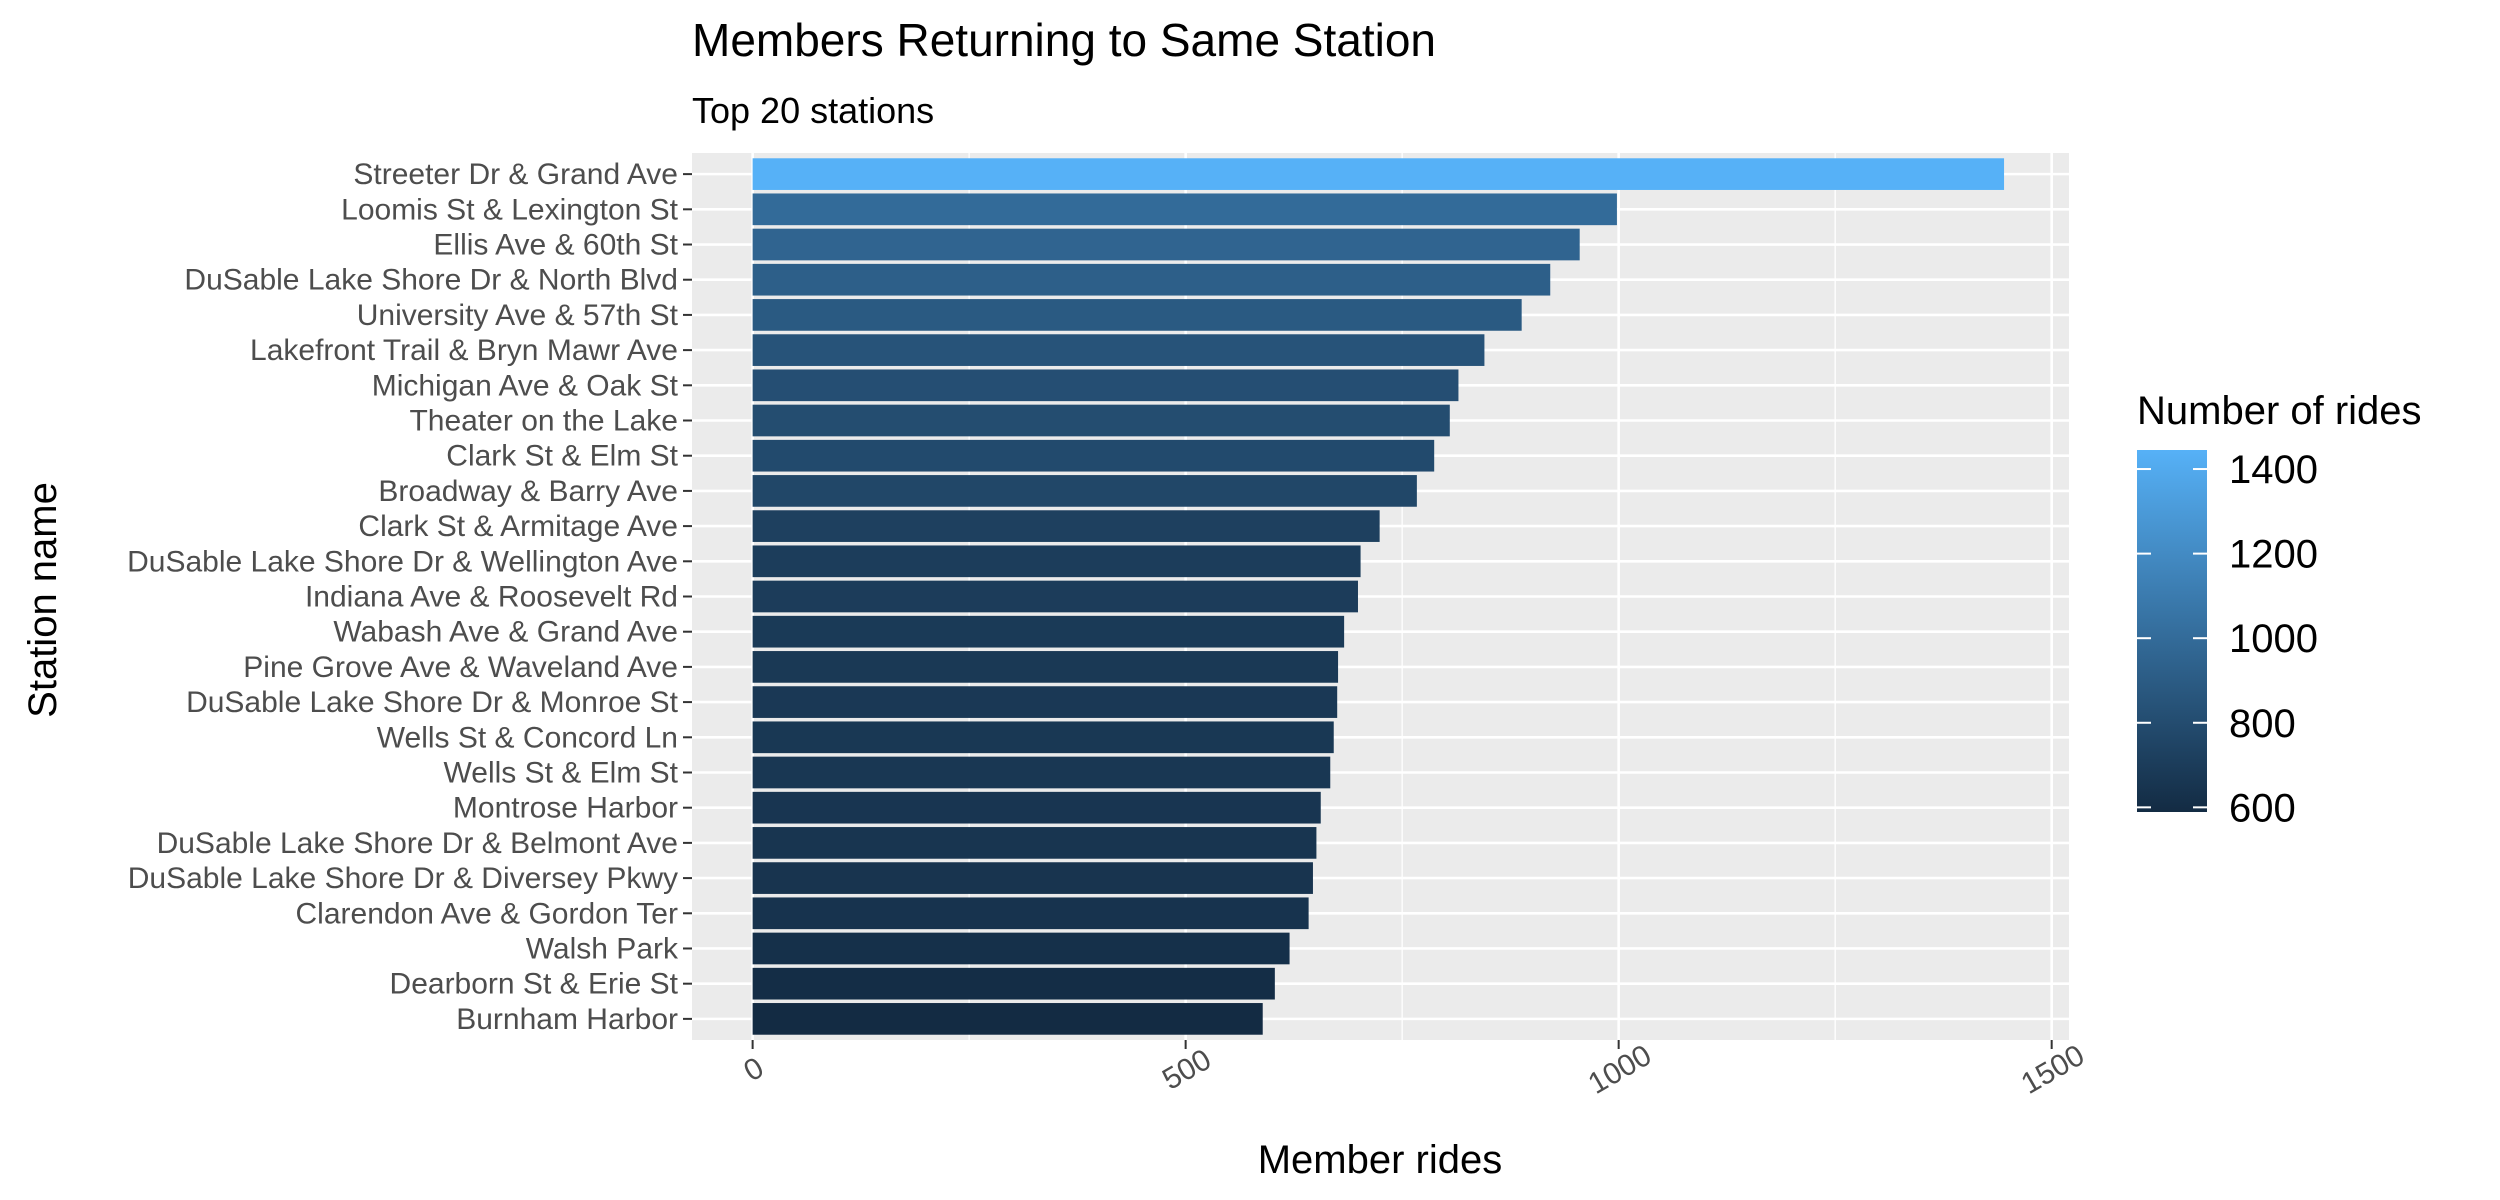  What do you see at coordinates (543, 421) in the screenshot?
I see `y-tick-label: Theater on the Lake` at bounding box center [543, 421].